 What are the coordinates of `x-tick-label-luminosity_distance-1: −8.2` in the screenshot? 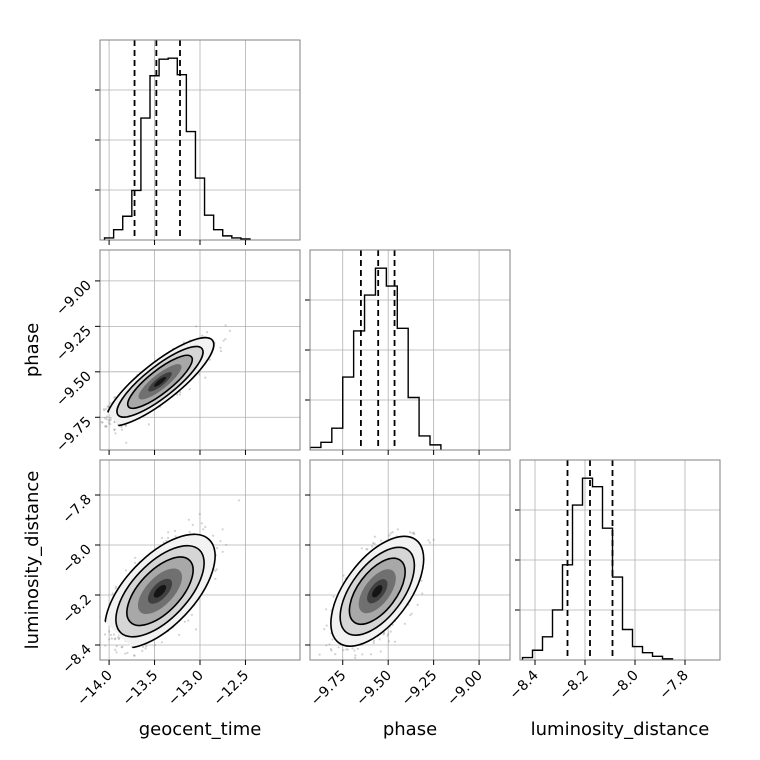 It's located at (573, 685).